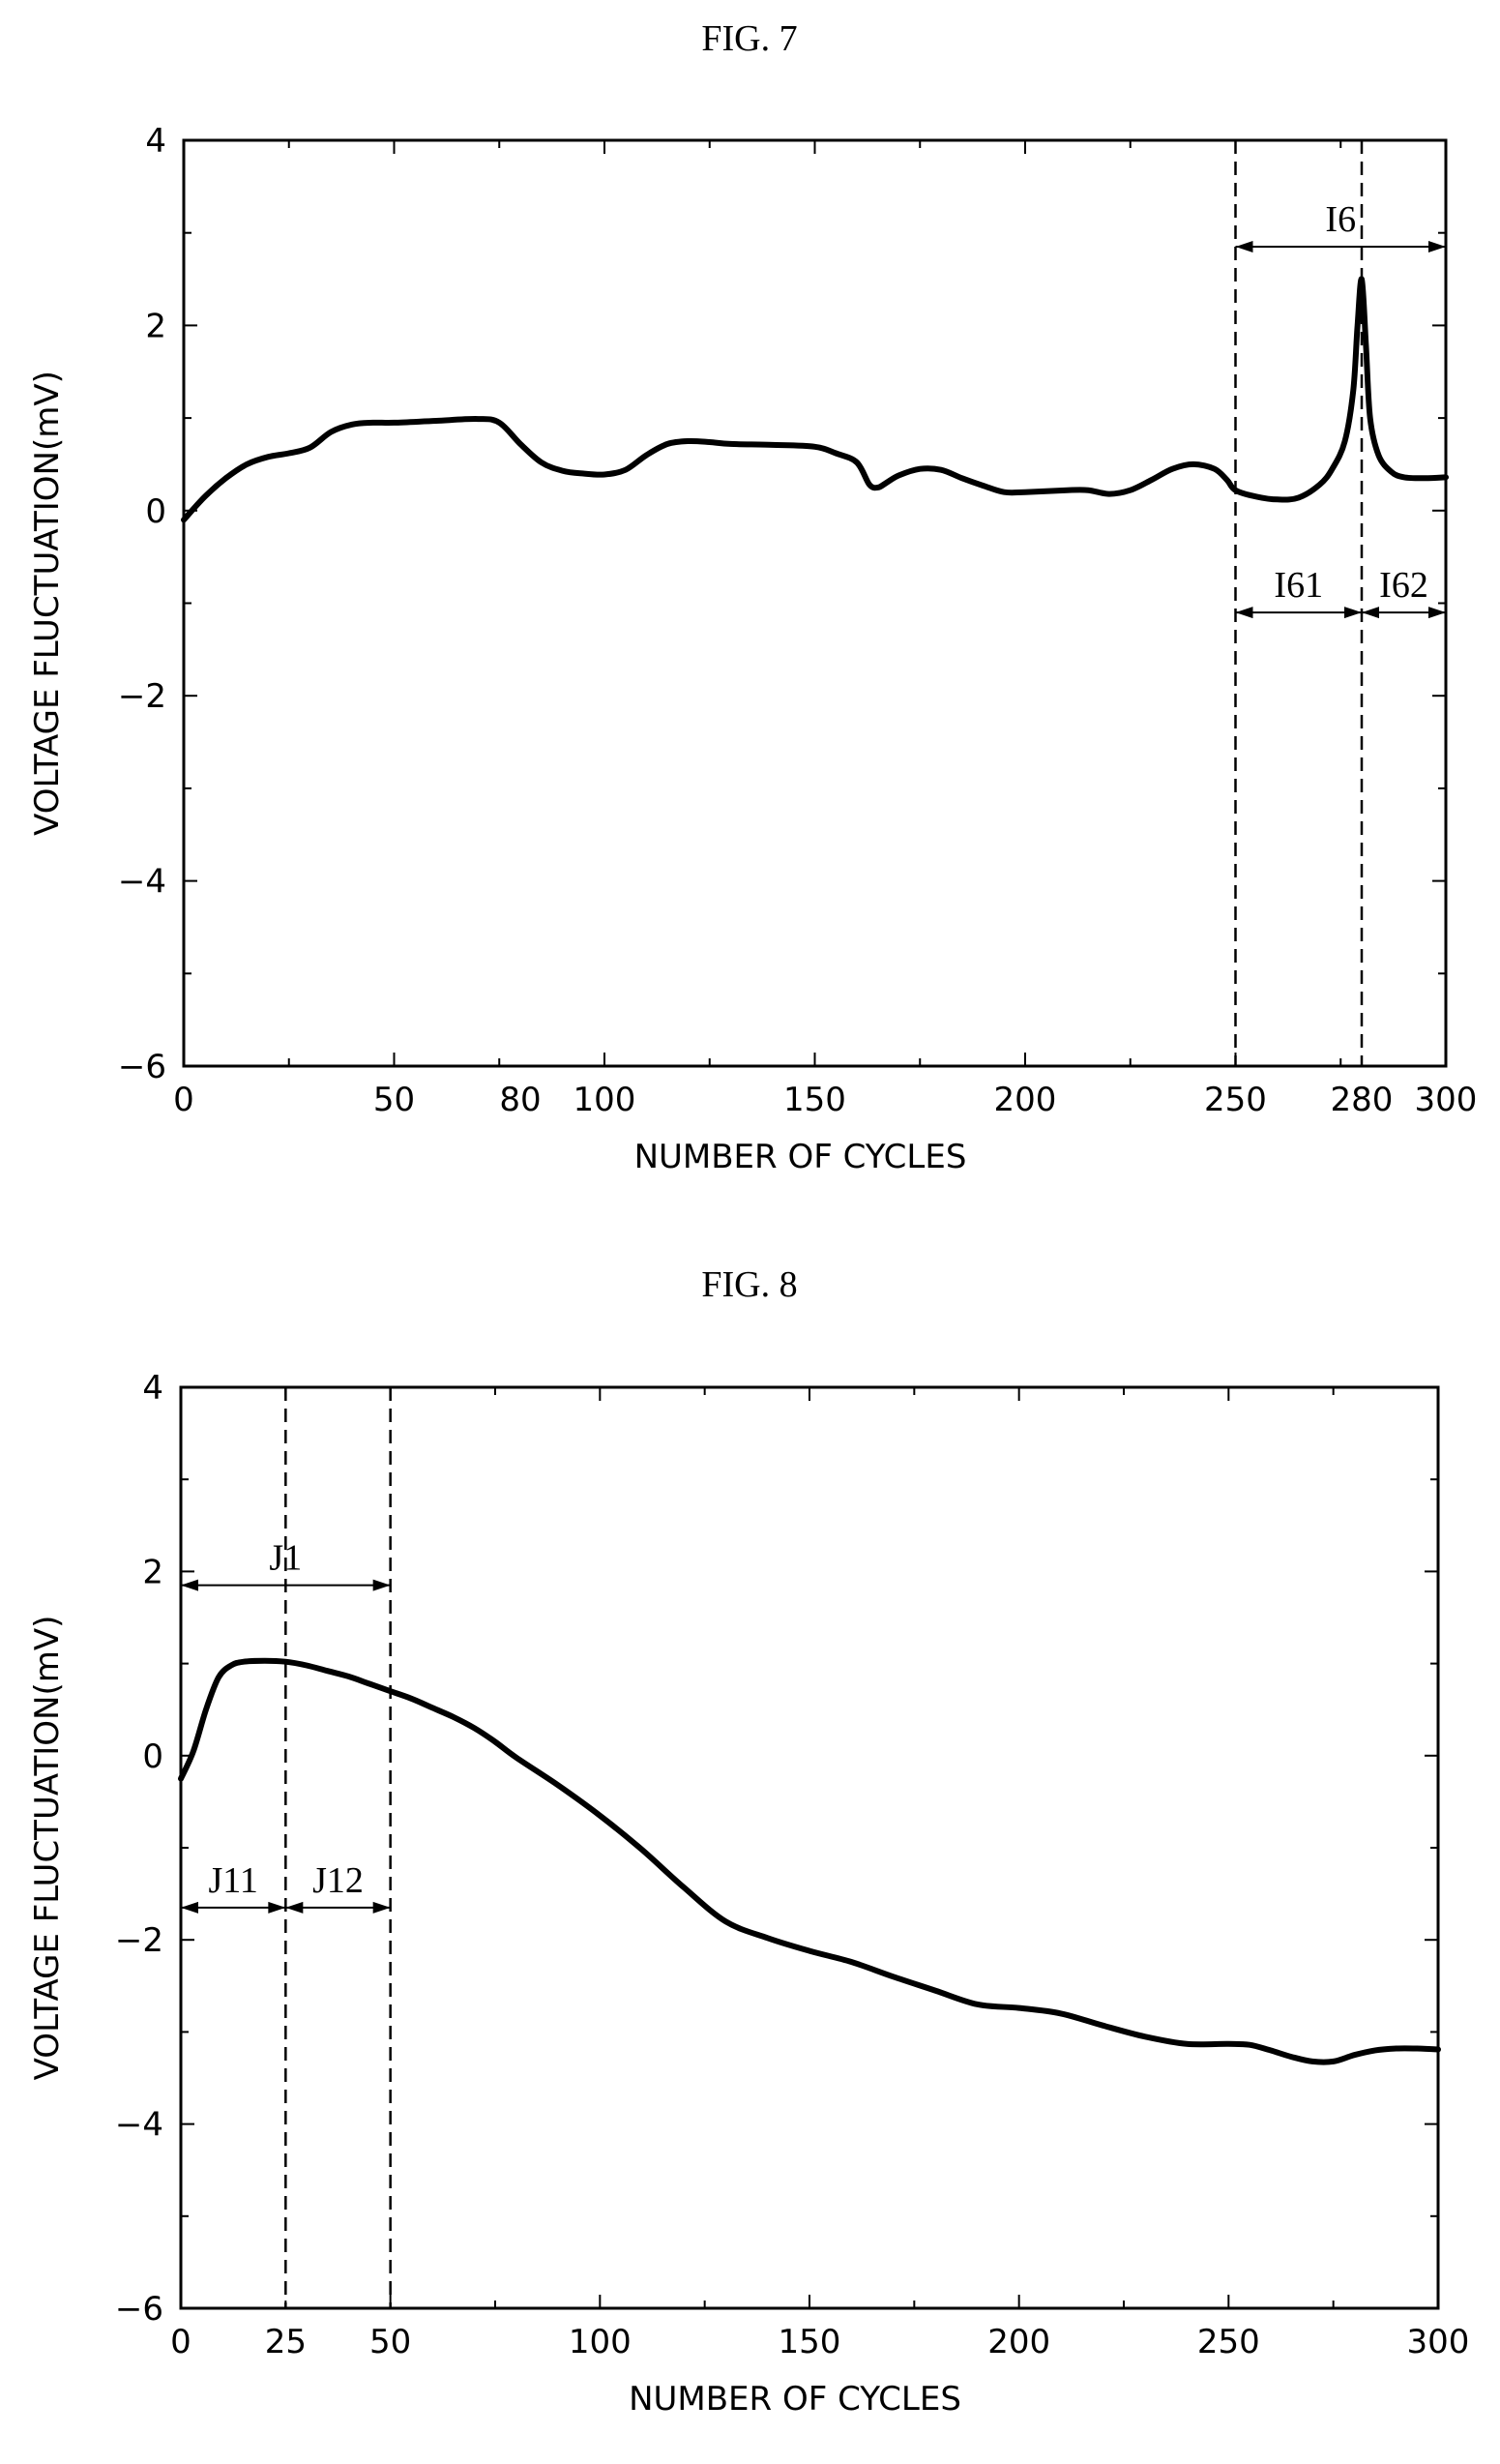  What do you see at coordinates (285, 1558) in the screenshot?
I see `interval-label: J1` at bounding box center [285, 1558].